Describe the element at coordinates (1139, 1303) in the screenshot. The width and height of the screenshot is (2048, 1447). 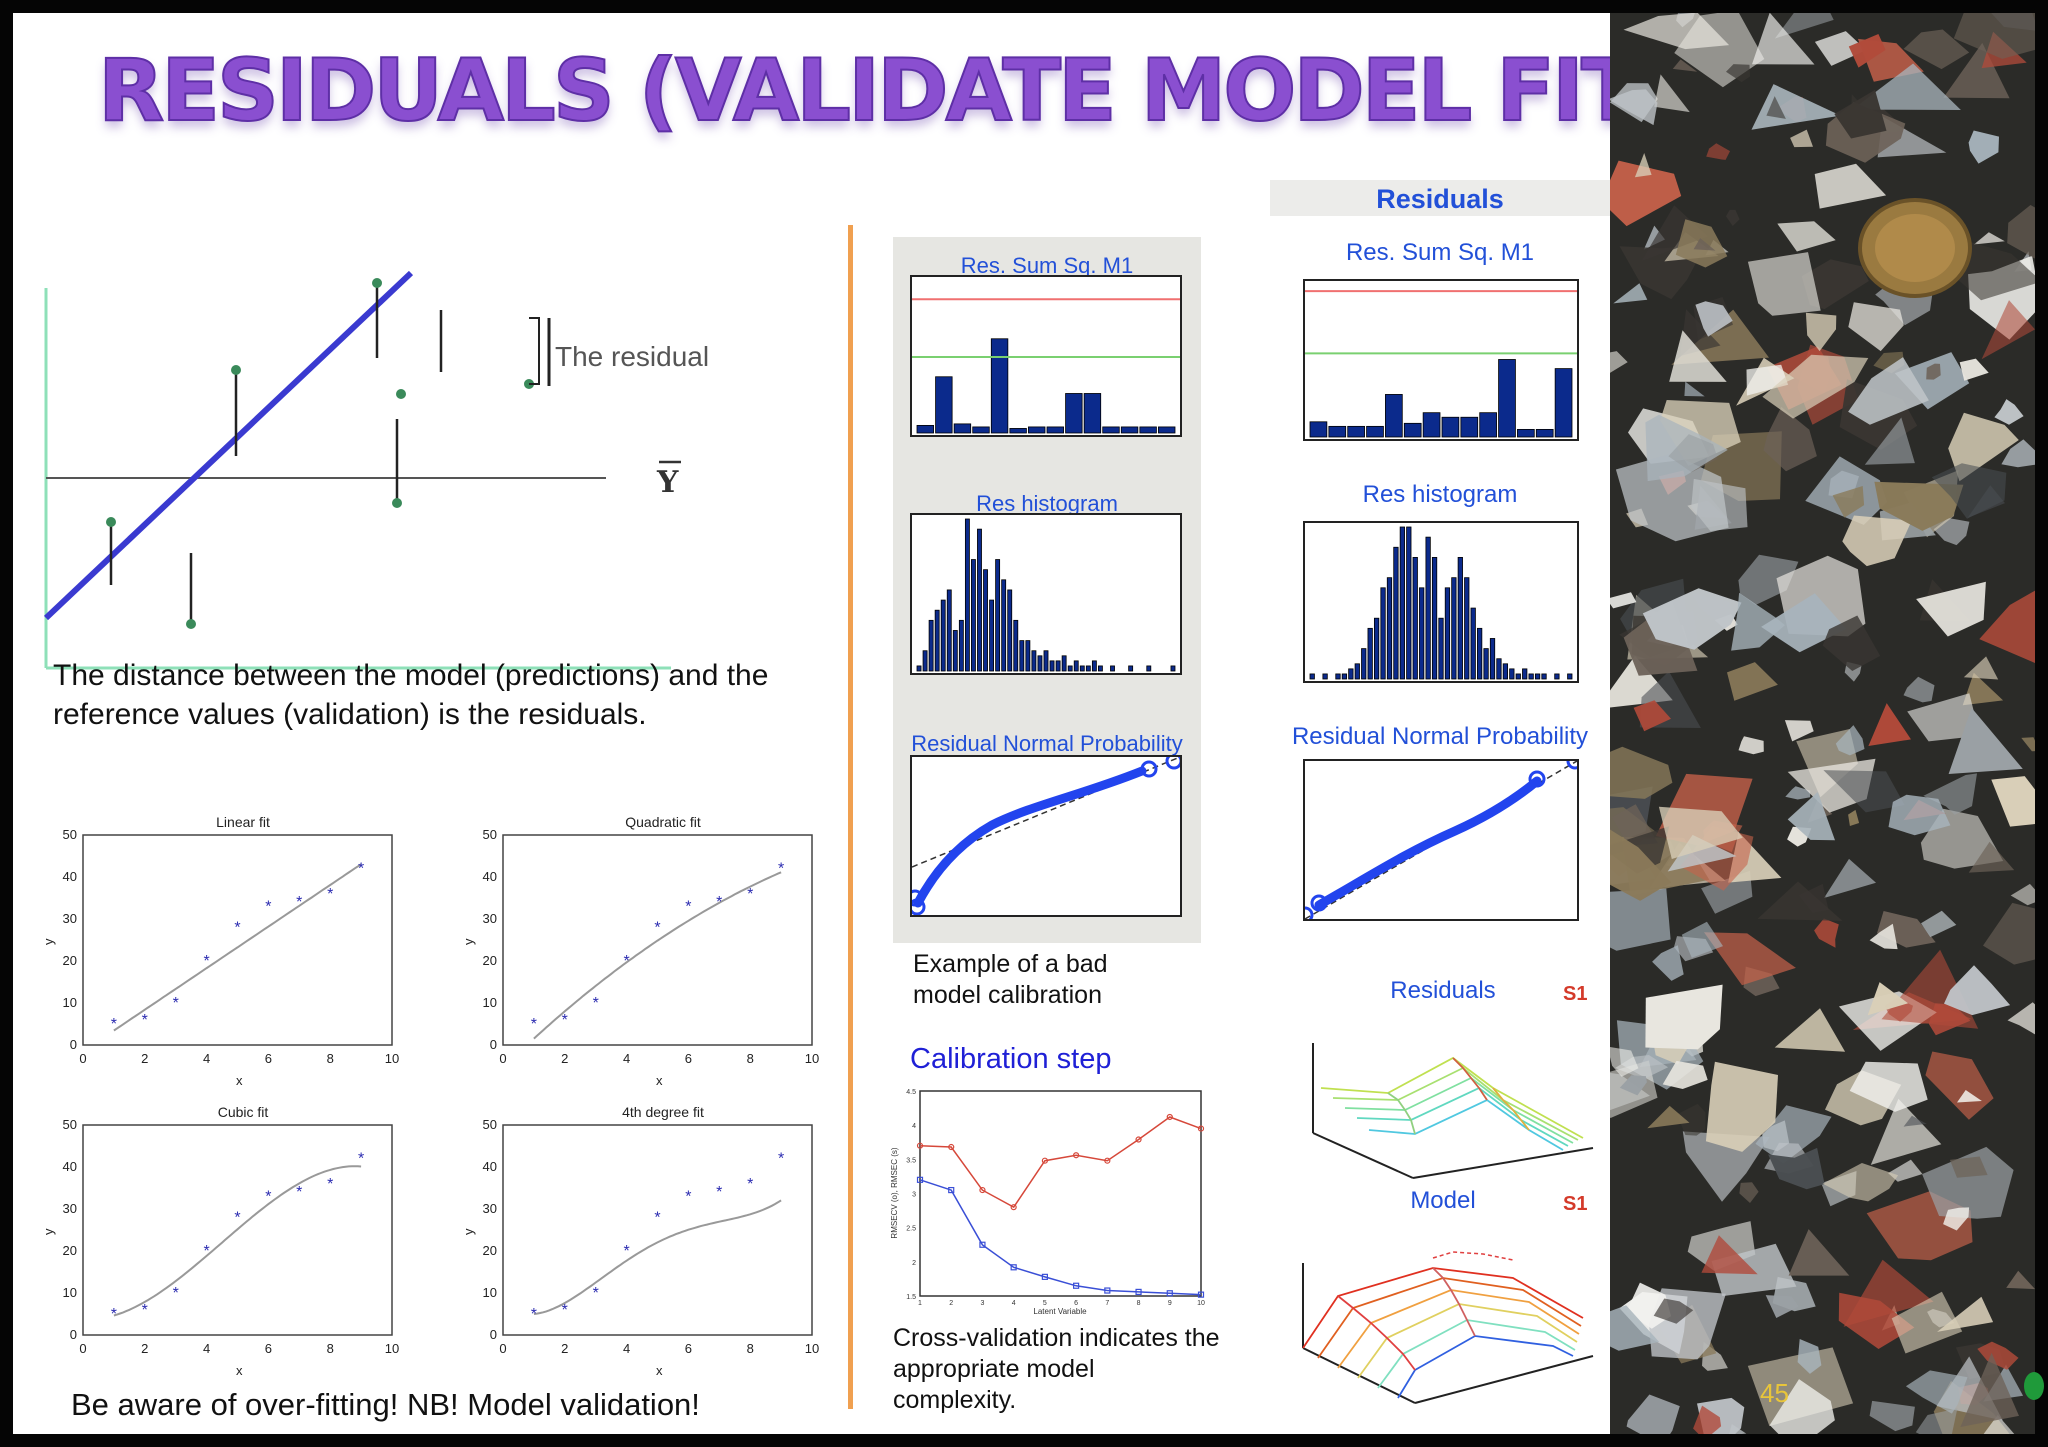
I see `x-tick-label: 8` at that location.